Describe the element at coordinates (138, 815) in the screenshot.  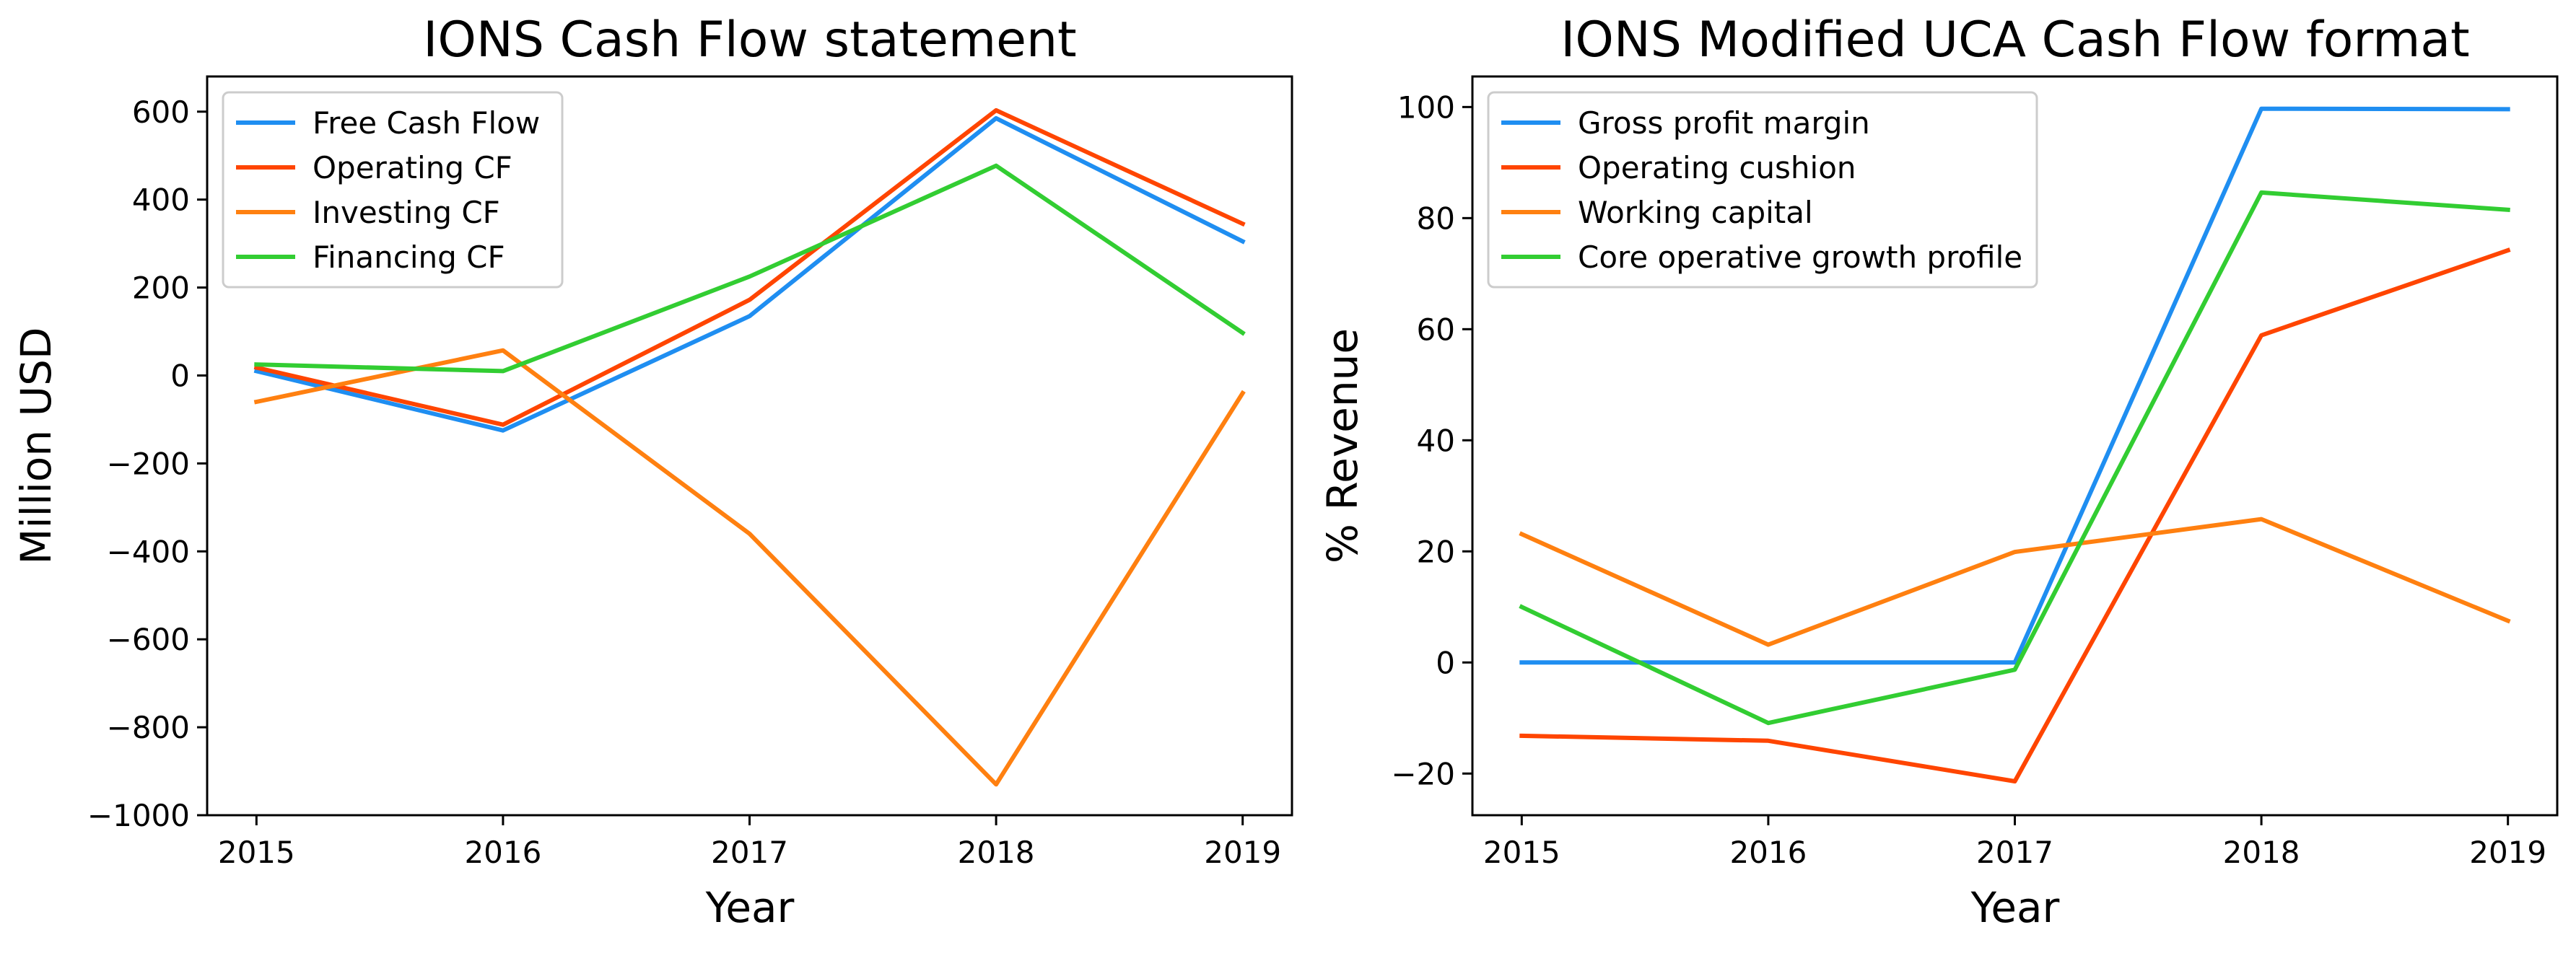
I see `y-tick-label: −1000` at that location.